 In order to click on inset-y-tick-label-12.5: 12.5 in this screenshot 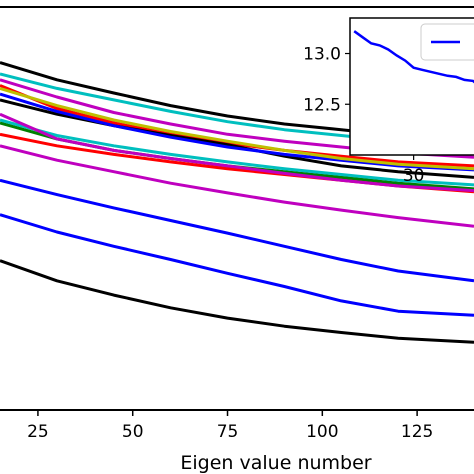, I will do `click(322, 105)`.